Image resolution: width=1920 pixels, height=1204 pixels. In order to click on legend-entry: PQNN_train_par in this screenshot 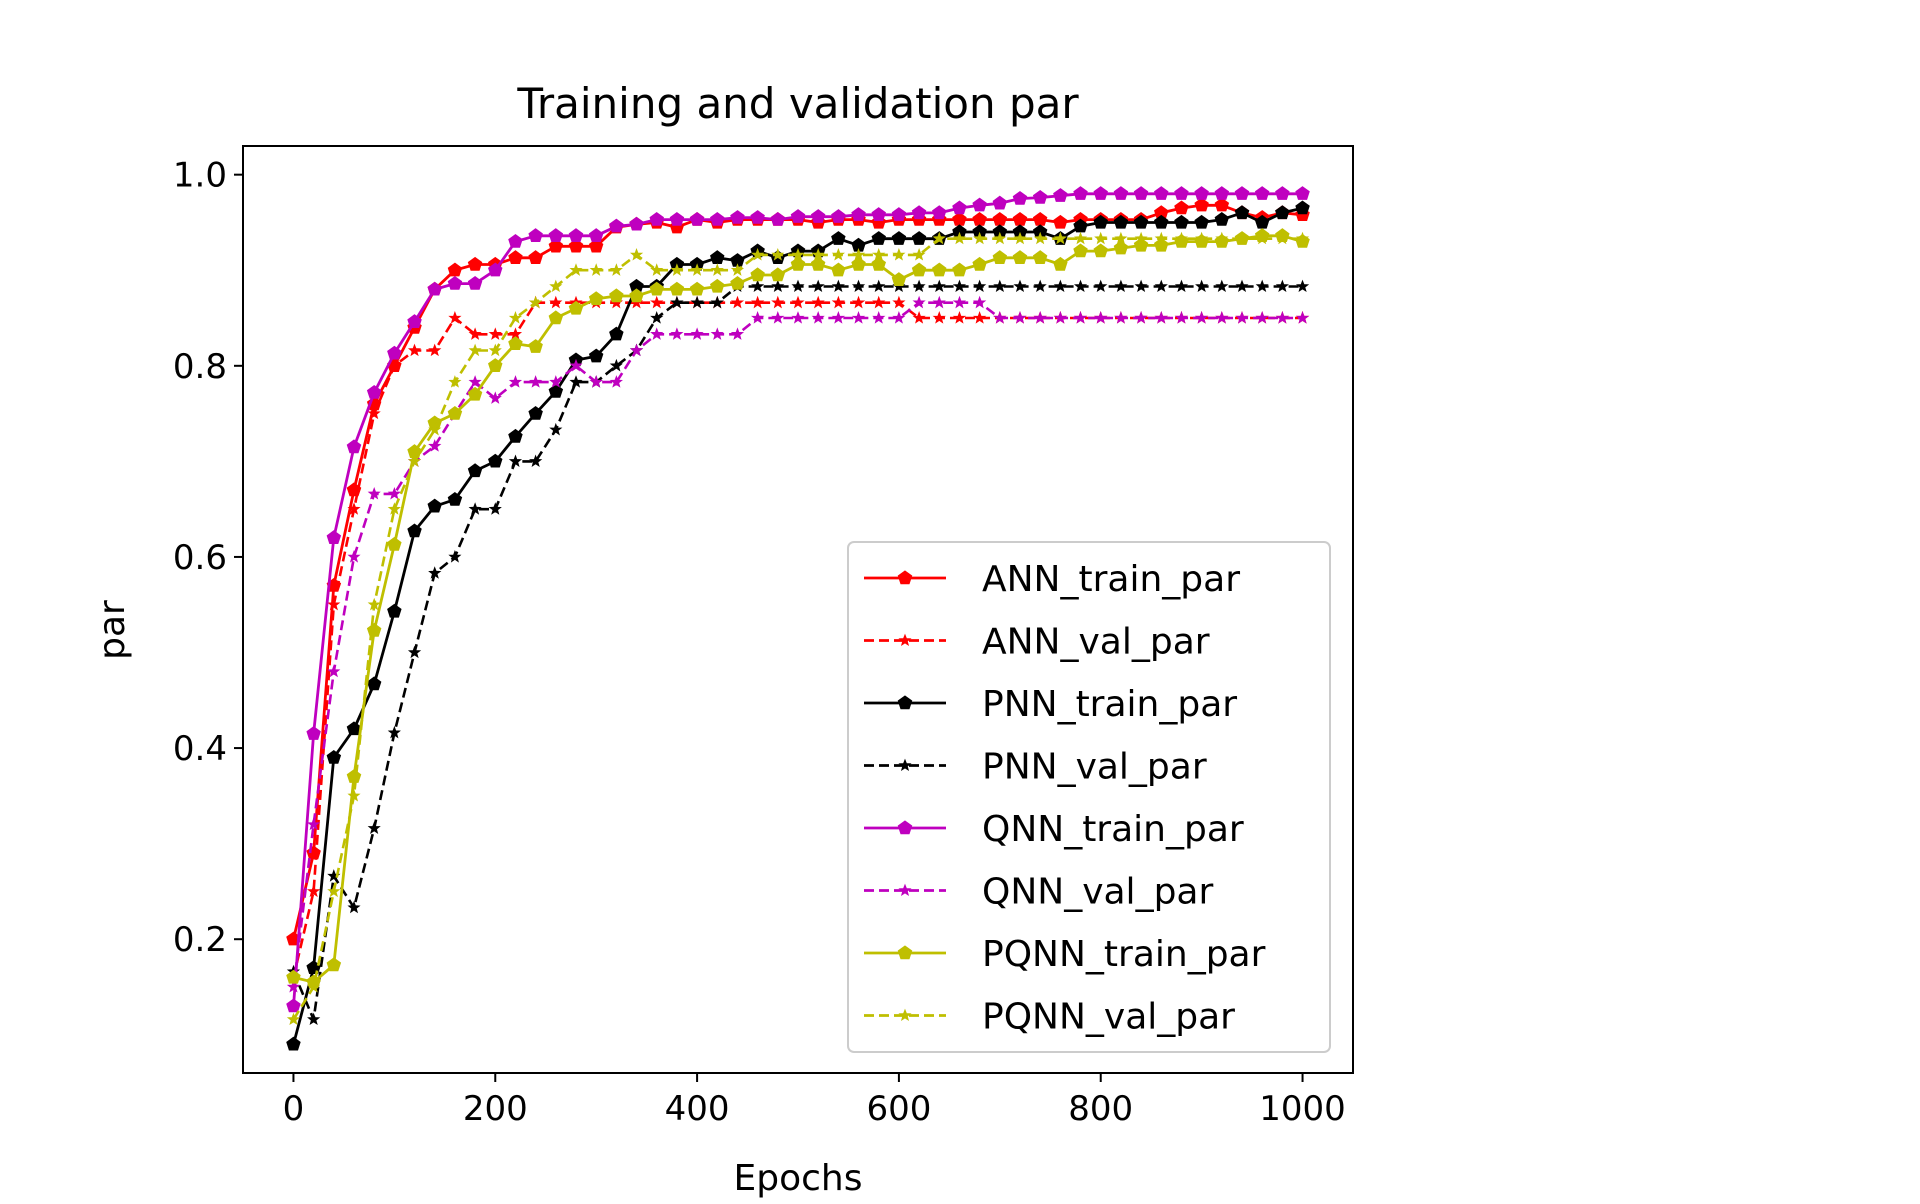, I will do `click(1065, 954)`.